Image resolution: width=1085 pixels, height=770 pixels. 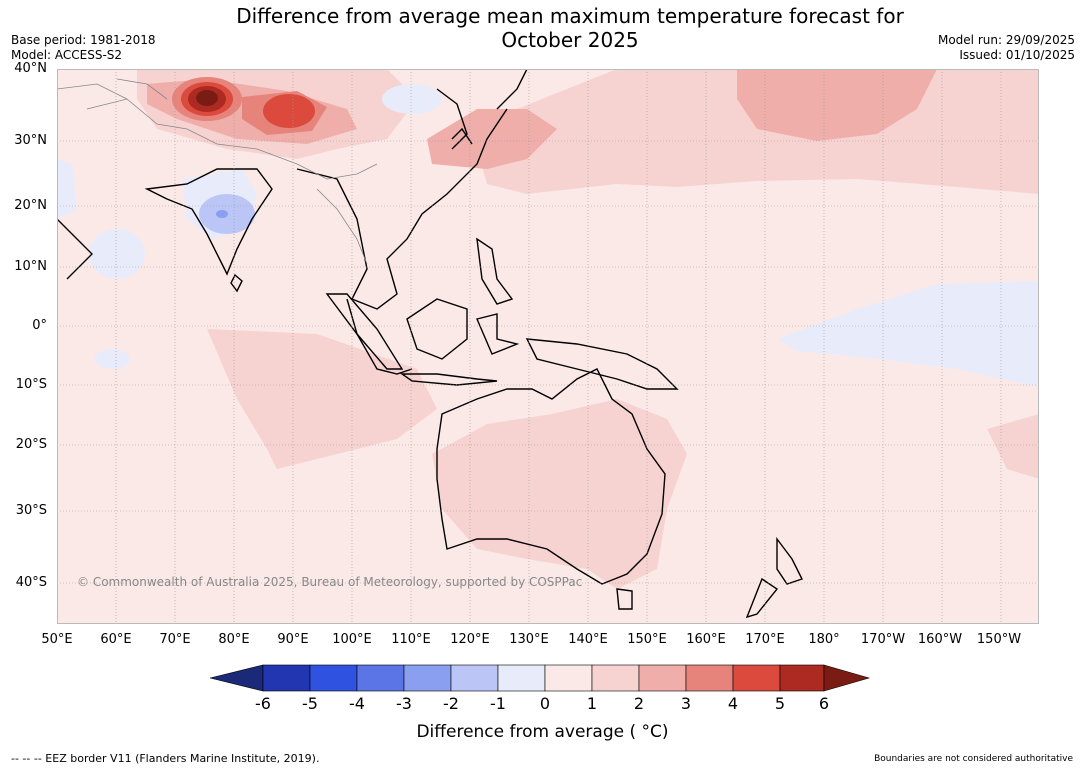 What do you see at coordinates (39, 325) in the screenshot?
I see `lat-label-equator: 0°` at bounding box center [39, 325].